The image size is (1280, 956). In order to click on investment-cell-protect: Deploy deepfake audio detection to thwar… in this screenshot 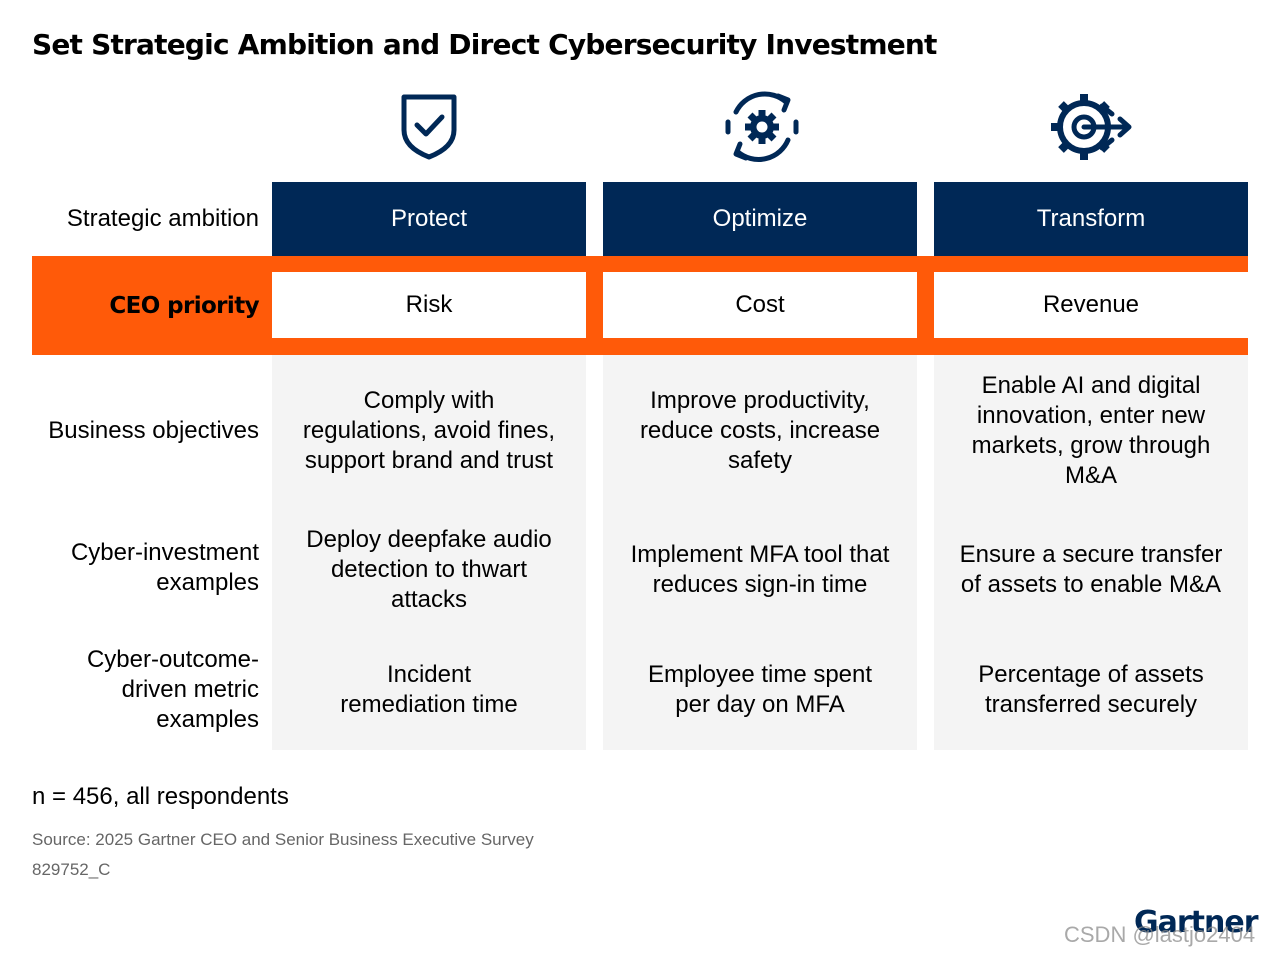, I will do `click(429, 569)`.